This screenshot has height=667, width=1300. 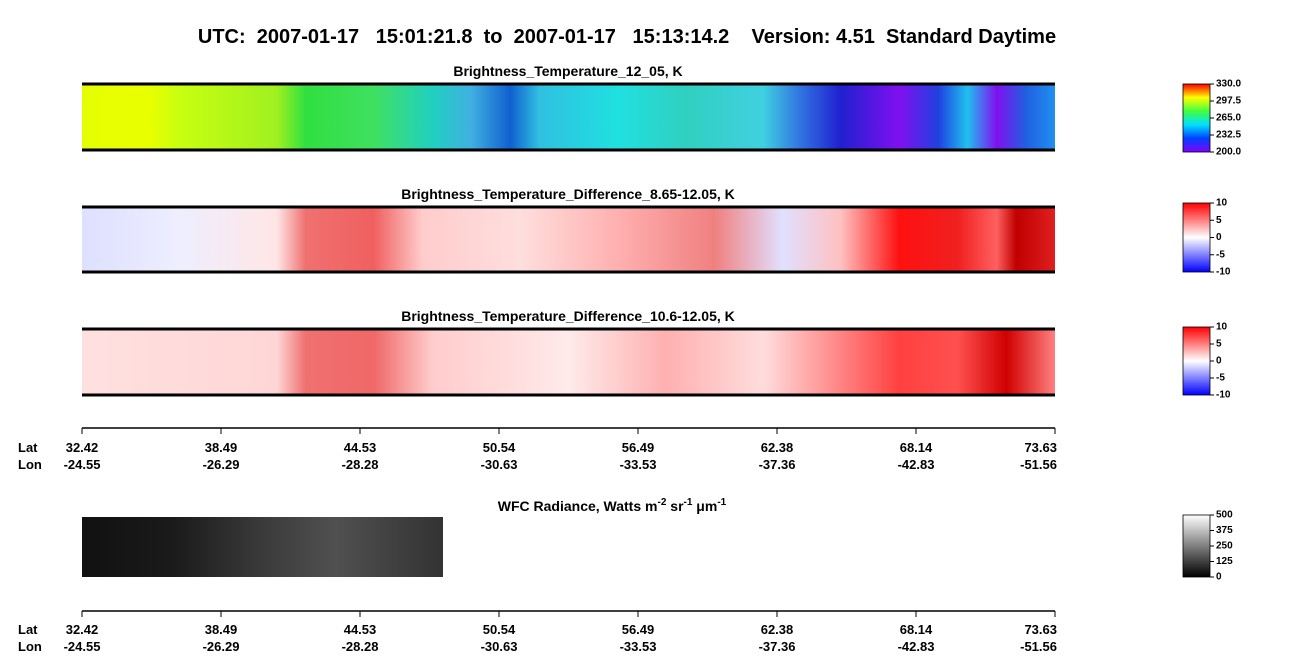 I want to click on colorbar-label: 297.5, so click(x=1228, y=101).